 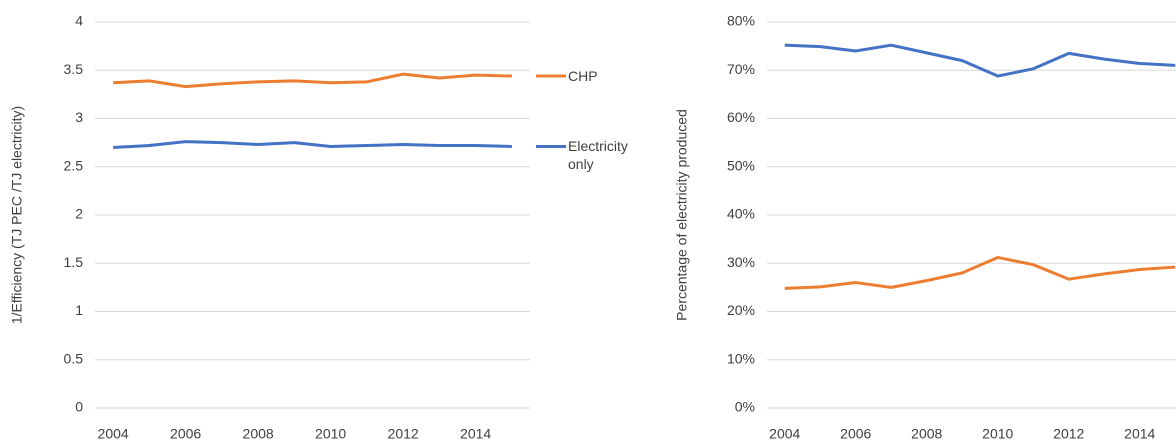 What do you see at coordinates (79, 117) in the screenshot?
I see `y-tick-label: 3` at bounding box center [79, 117].